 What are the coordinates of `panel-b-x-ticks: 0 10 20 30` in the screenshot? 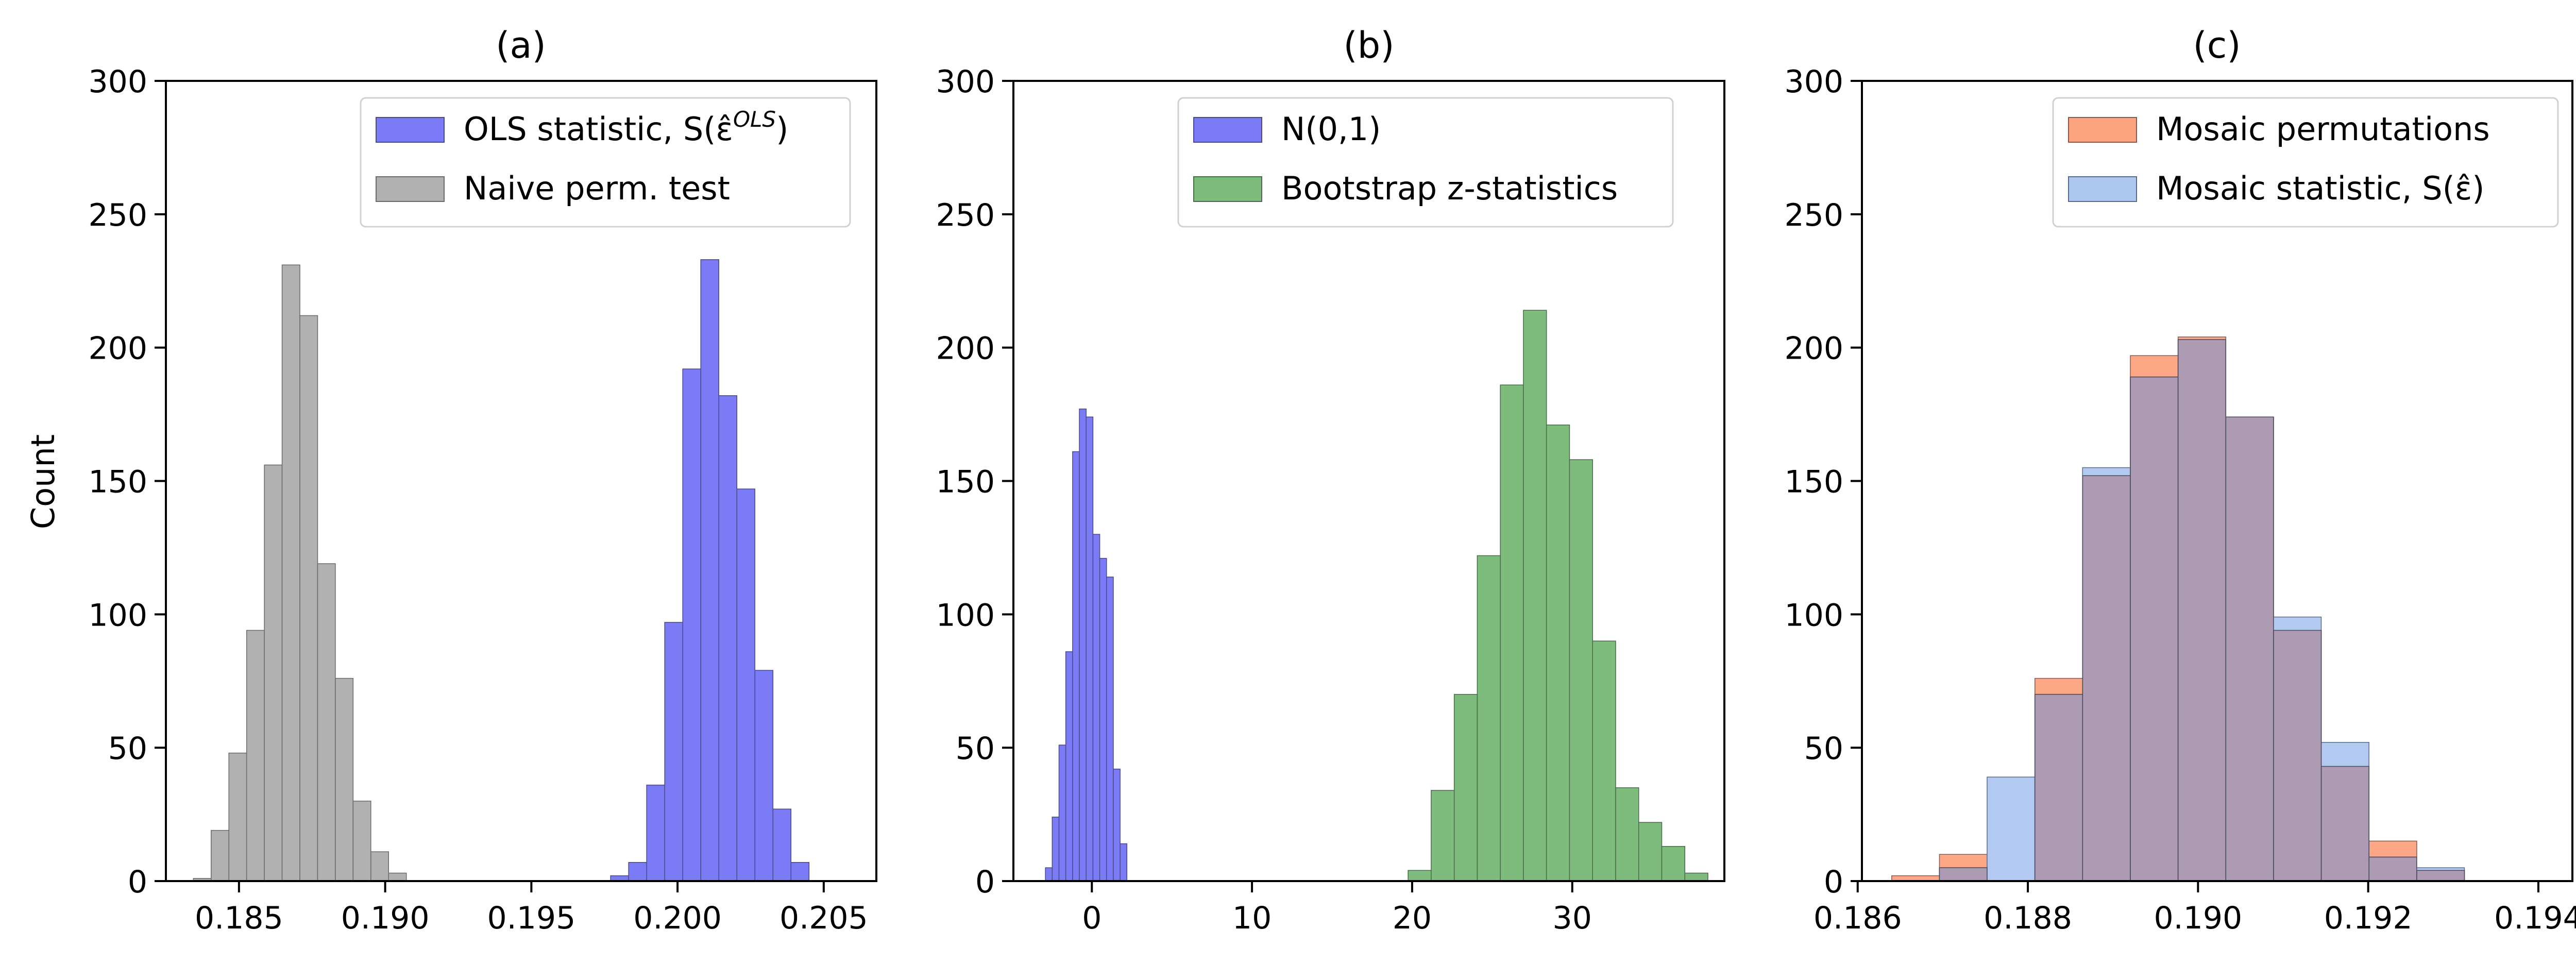 It's located at (1337, 909).